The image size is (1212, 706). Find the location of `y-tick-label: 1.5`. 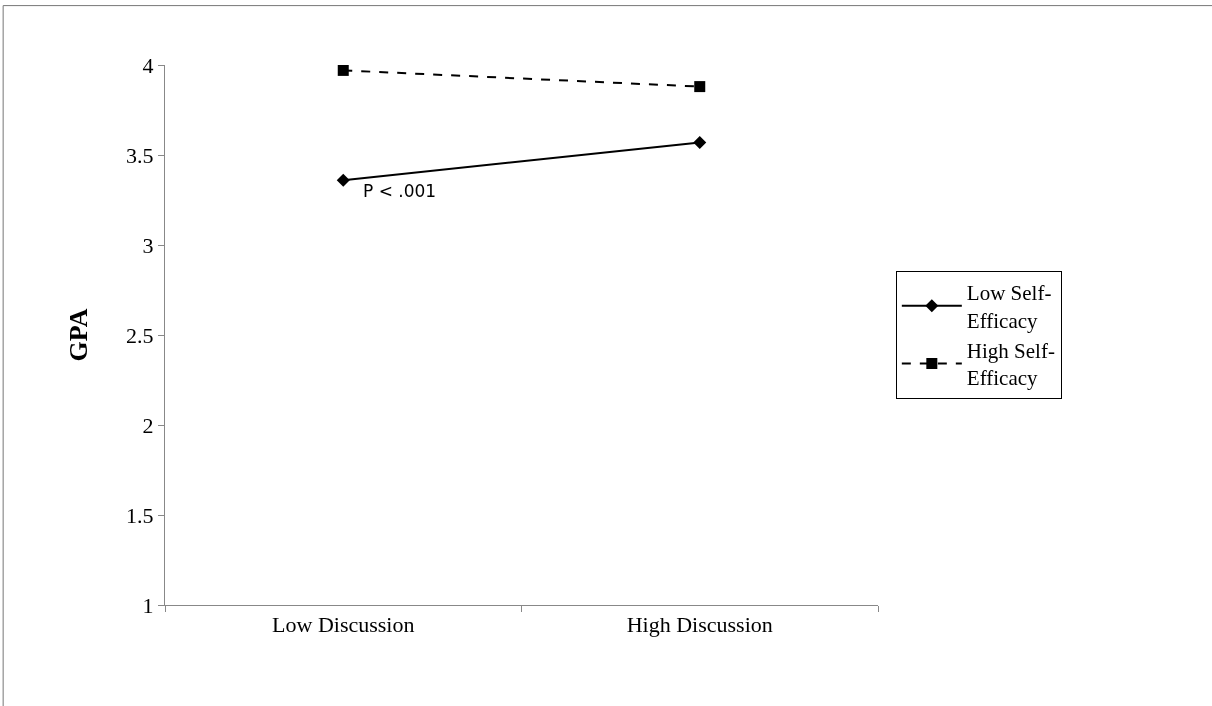

y-tick-label: 1.5 is located at coordinates (140, 515).